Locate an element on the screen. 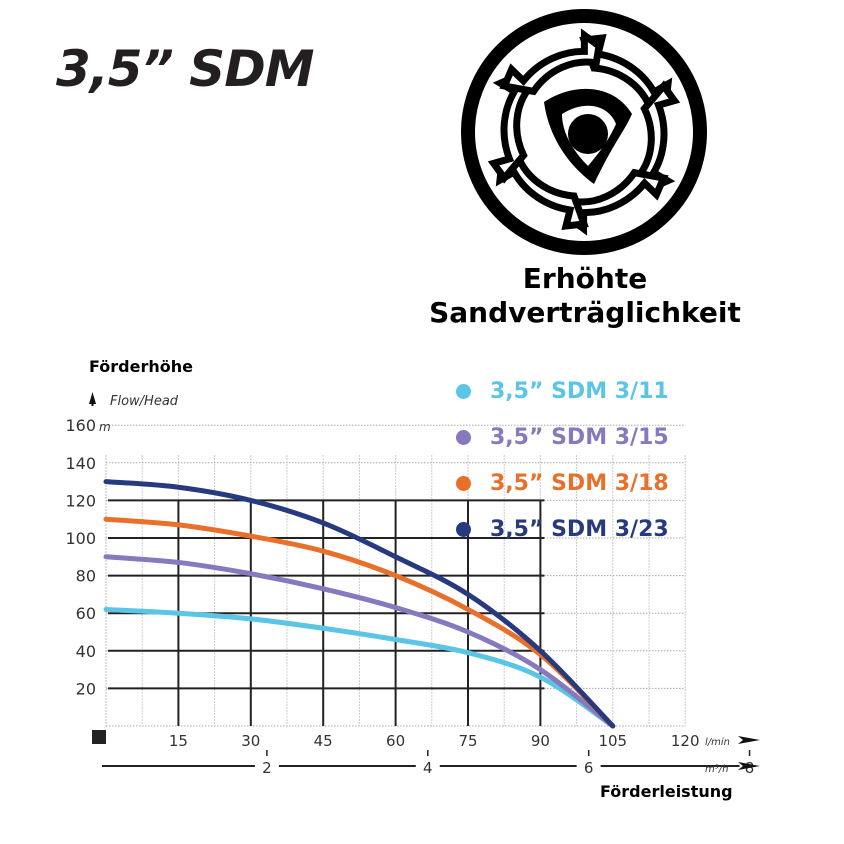 Image resolution: width=844 pixels, height=844 pixels. secondary-tick-label: 2 is located at coordinates (267, 768).